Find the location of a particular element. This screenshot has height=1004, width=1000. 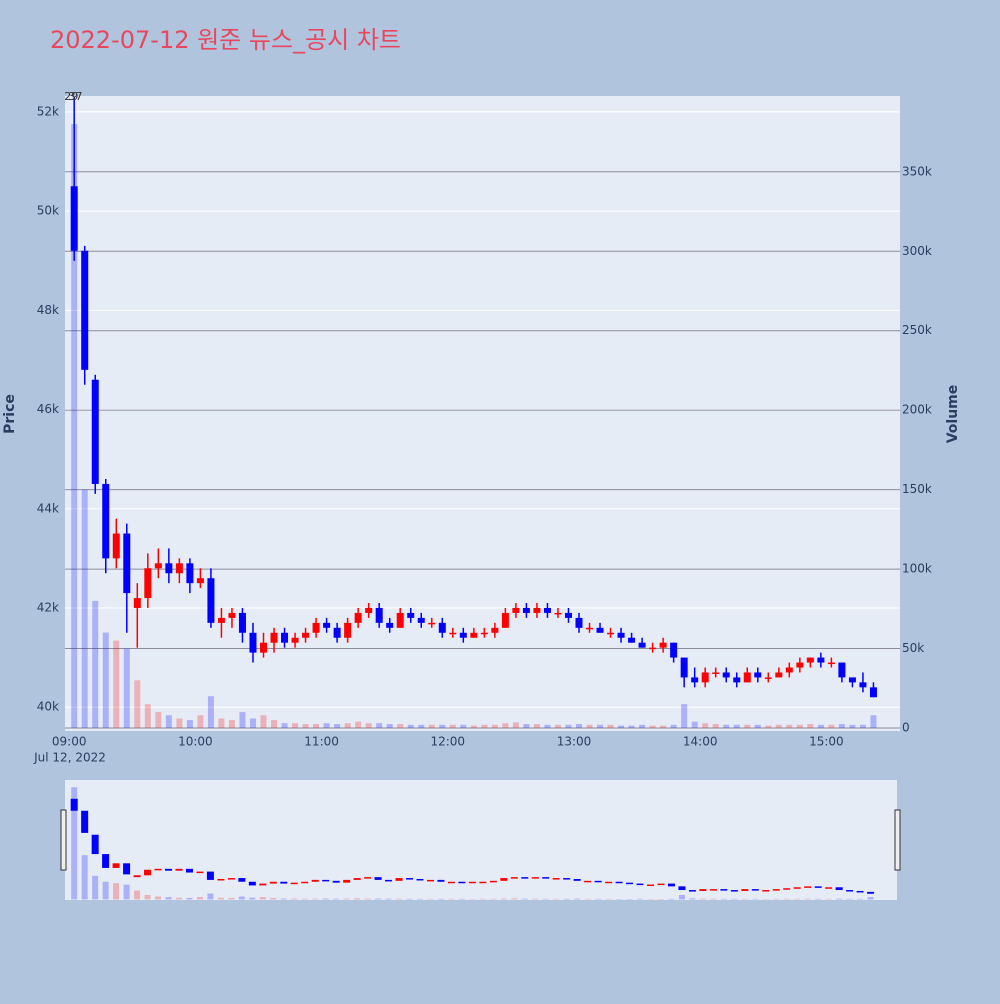

x-tick-label: 10:00 is located at coordinates (195, 742).